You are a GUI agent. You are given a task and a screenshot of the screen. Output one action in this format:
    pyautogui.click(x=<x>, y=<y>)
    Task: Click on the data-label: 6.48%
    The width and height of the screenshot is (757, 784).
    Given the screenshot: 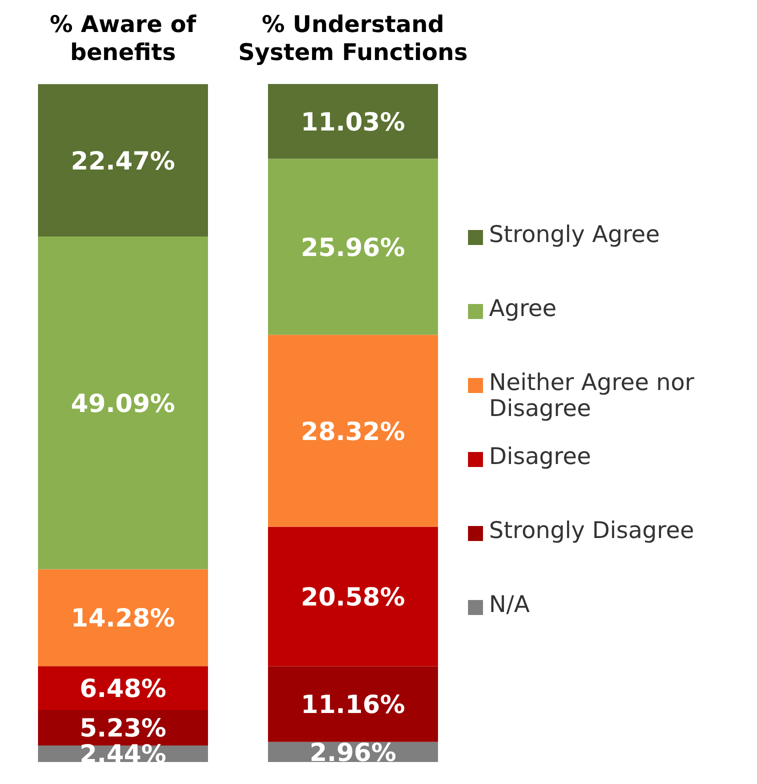 What is the action you would take?
    pyautogui.click(x=123, y=689)
    